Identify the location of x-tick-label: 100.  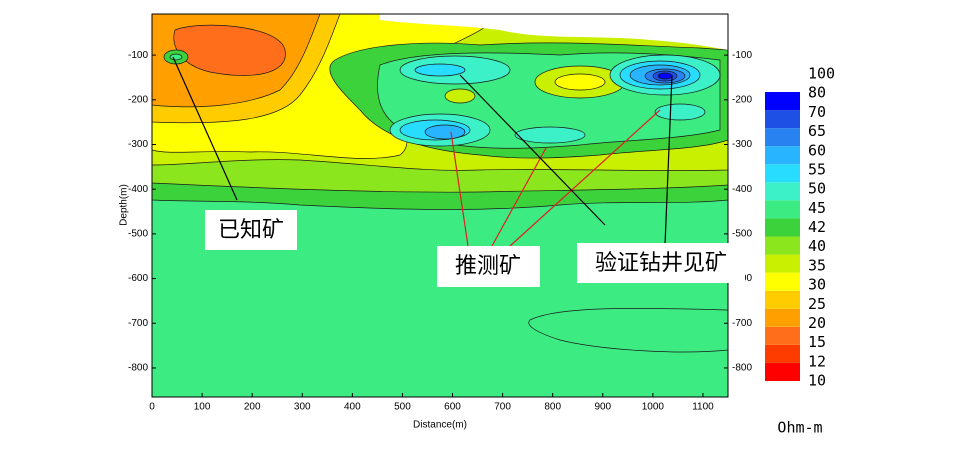
(202, 407).